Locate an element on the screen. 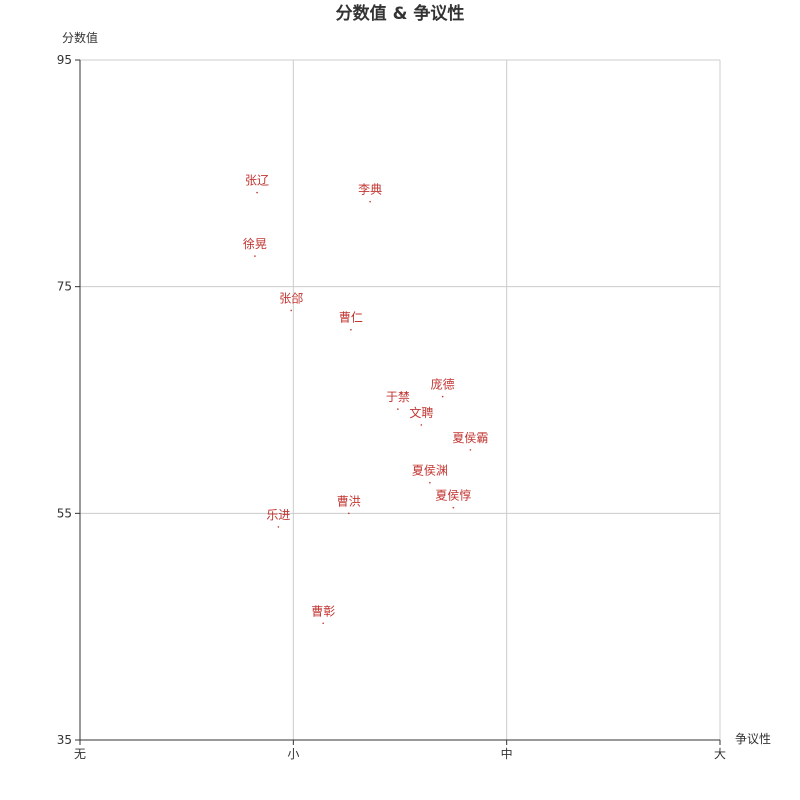  data-label: 张郃 is located at coordinates (291, 298).